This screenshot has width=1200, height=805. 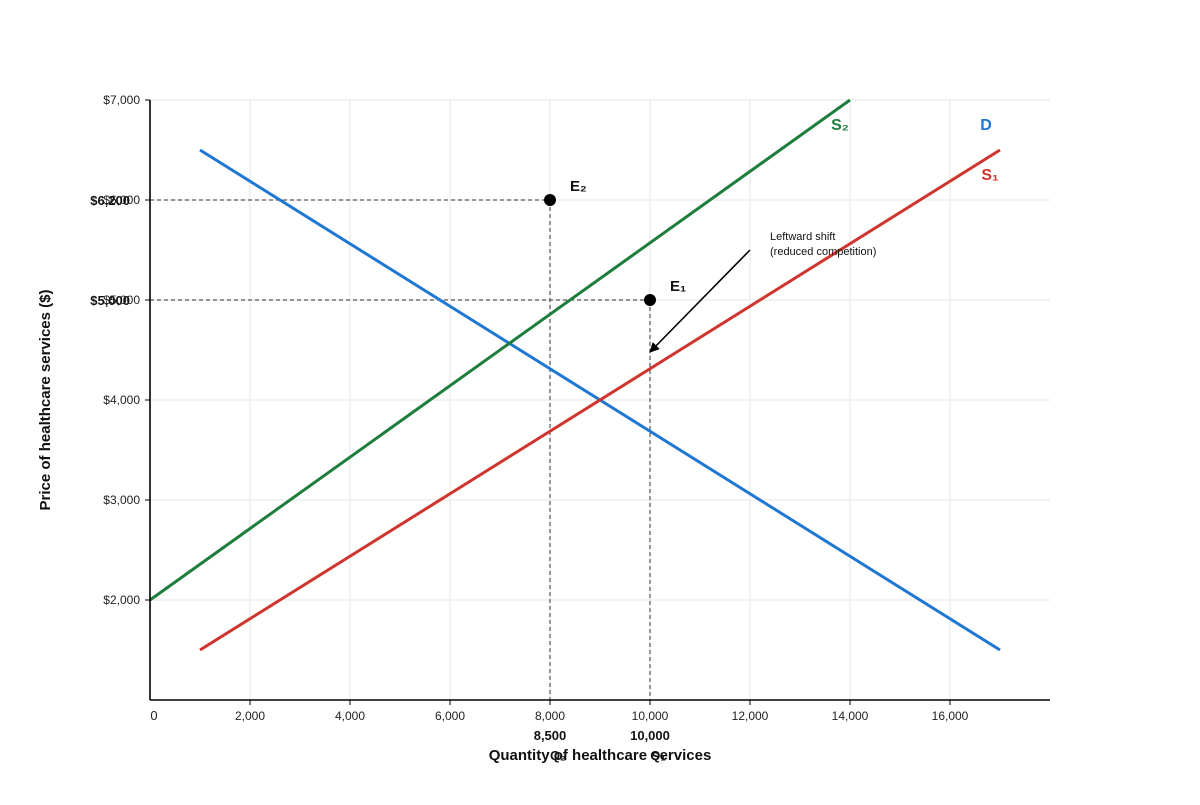 What do you see at coordinates (750, 716) in the screenshot?
I see `x-tick-label: 12,000` at bounding box center [750, 716].